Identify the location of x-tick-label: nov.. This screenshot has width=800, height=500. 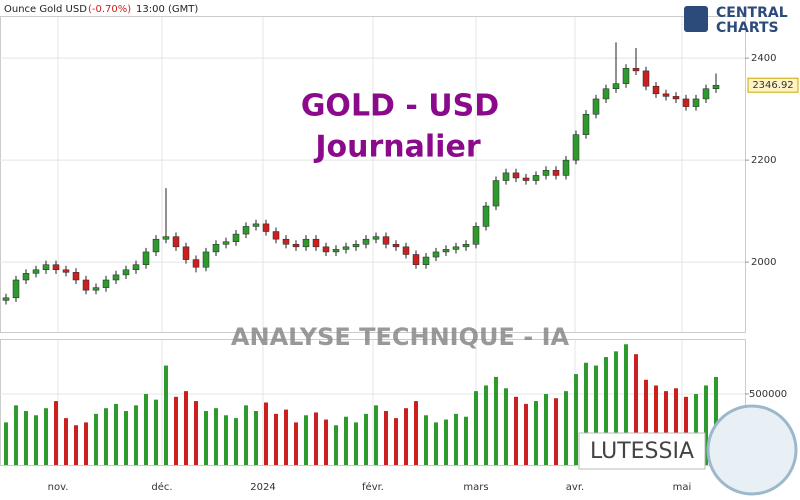
(58, 487).